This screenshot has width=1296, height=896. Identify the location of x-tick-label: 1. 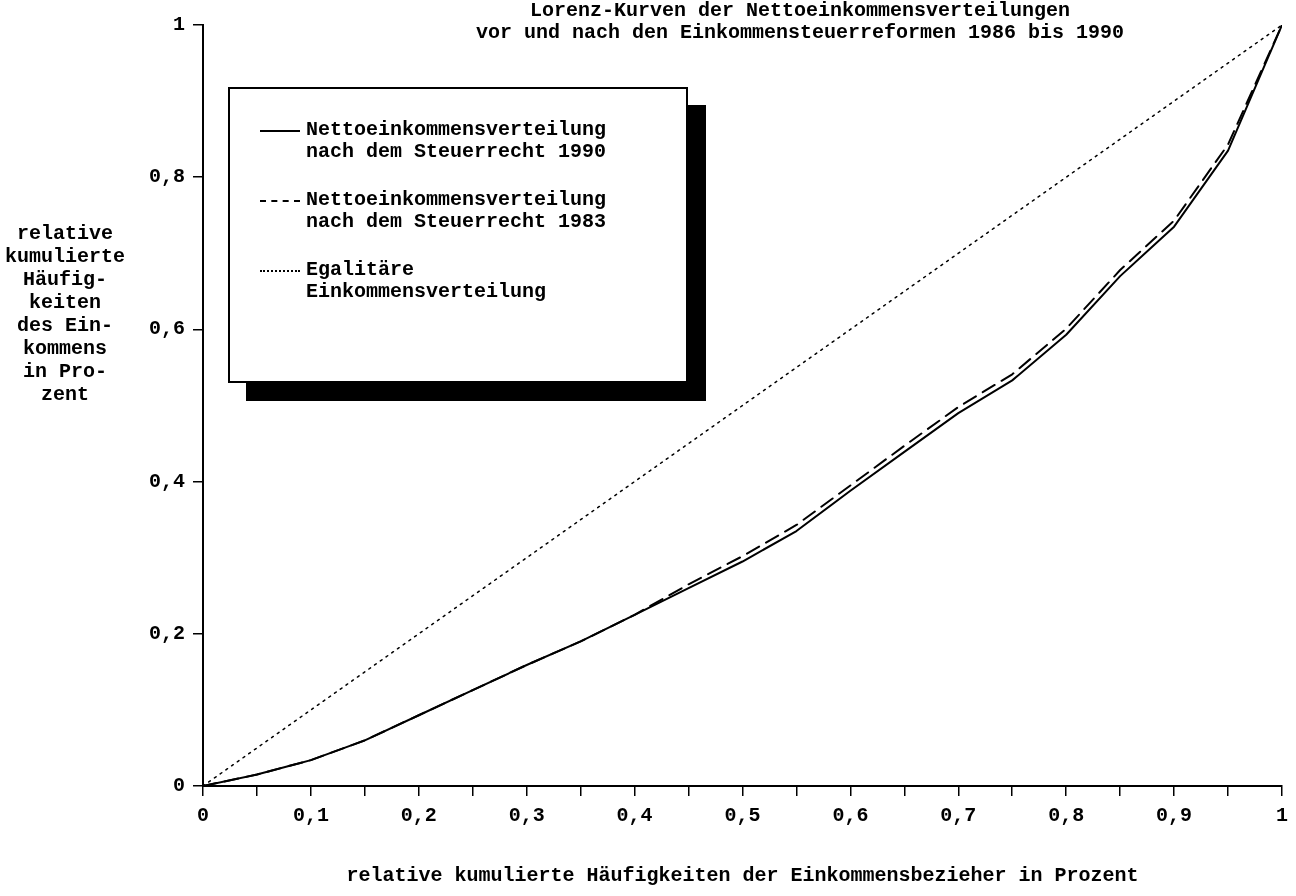
(1282, 816).